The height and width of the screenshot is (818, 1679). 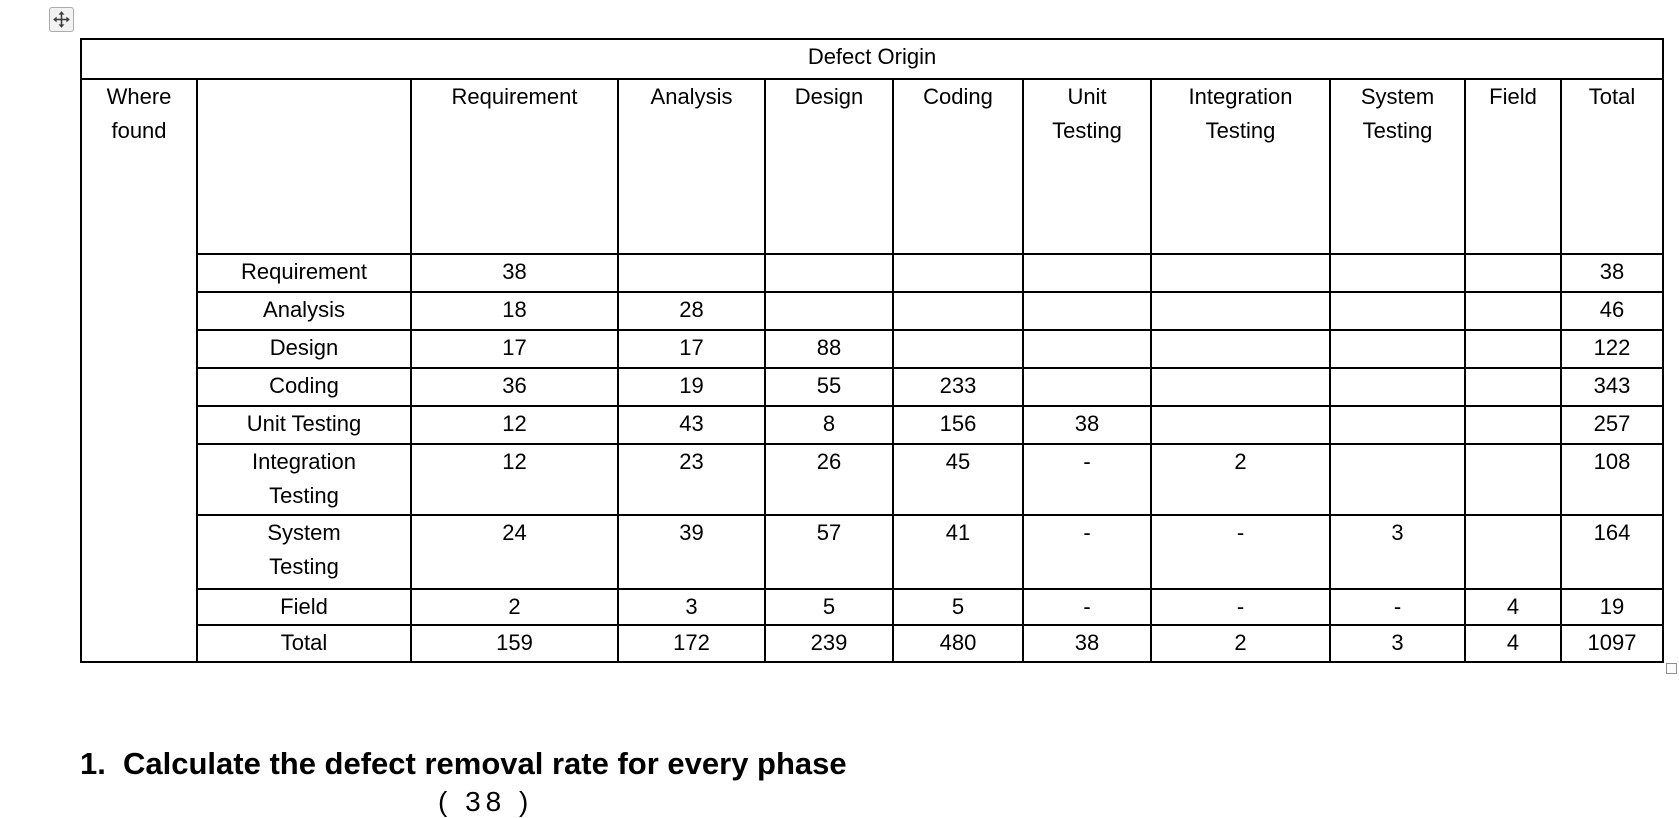 What do you see at coordinates (304, 387) in the screenshot?
I see `row-label: Coding` at bounding box center [304, 387].